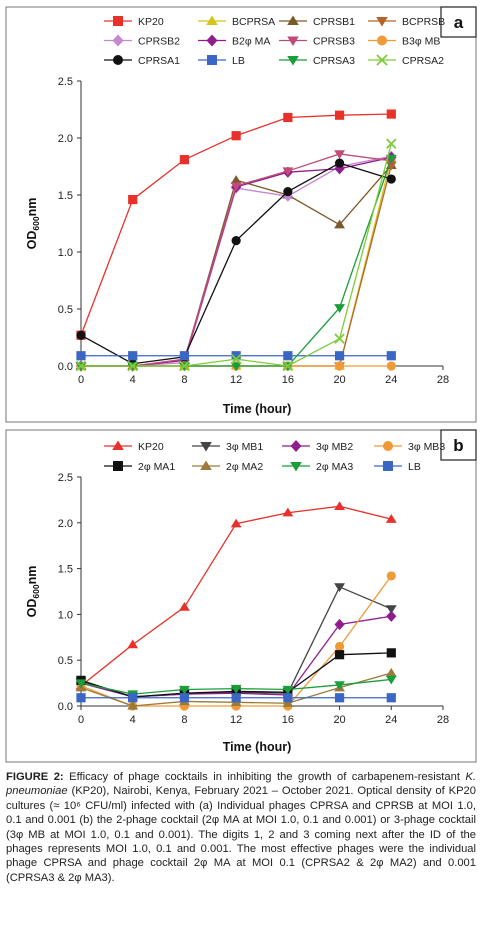 This screenshot has width=483, height=926. Describe the element at coordinates (293, 61) in the screenshot. I see `panel-a-legend-item-10-marker` at that location.